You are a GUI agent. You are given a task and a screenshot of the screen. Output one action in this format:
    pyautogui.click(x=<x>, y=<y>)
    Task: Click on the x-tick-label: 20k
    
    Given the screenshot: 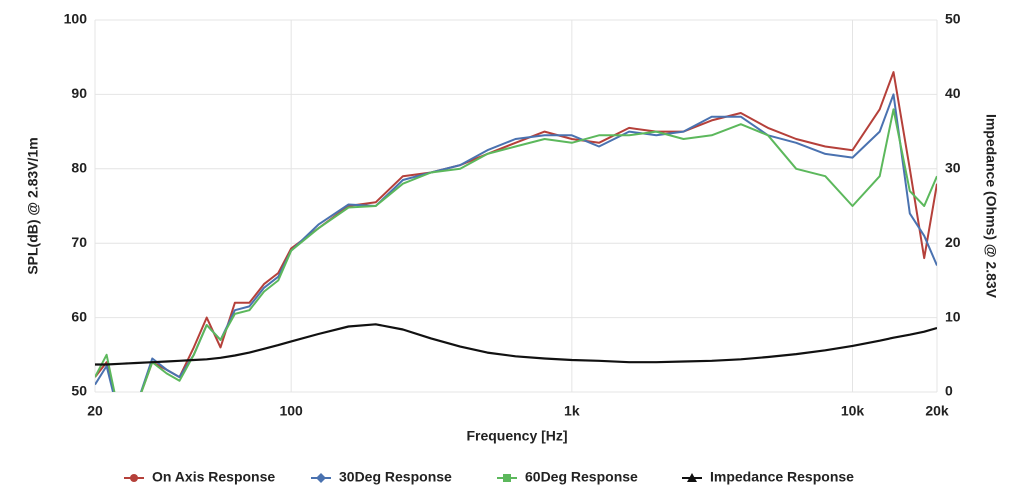 What is the action you would take?
    pyautogui.click(x=937, y=411)
    